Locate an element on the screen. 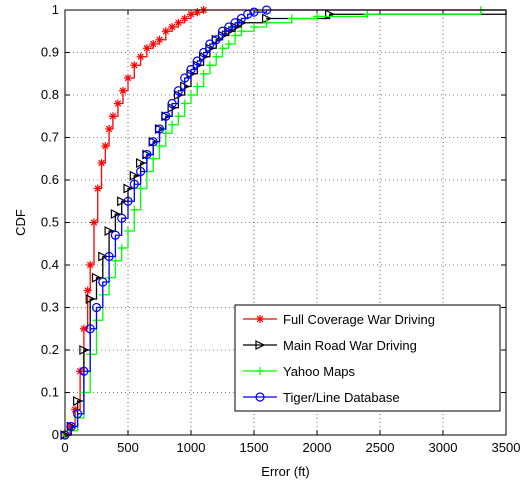 Image resolution: width=527 pixels, height=490 pixels. y-tick-label: 0.9 is located at coordinates (50, 52).